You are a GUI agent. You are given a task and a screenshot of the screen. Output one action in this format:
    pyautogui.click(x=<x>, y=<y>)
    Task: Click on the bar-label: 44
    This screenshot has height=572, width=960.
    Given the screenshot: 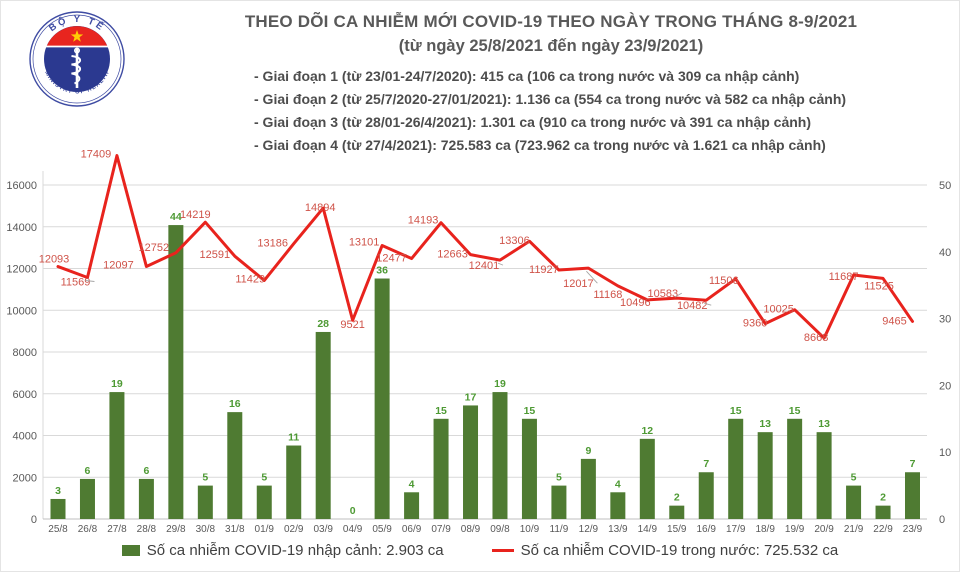 What is the action you would take?
    pyautogui.click(x=176, y=217)
    